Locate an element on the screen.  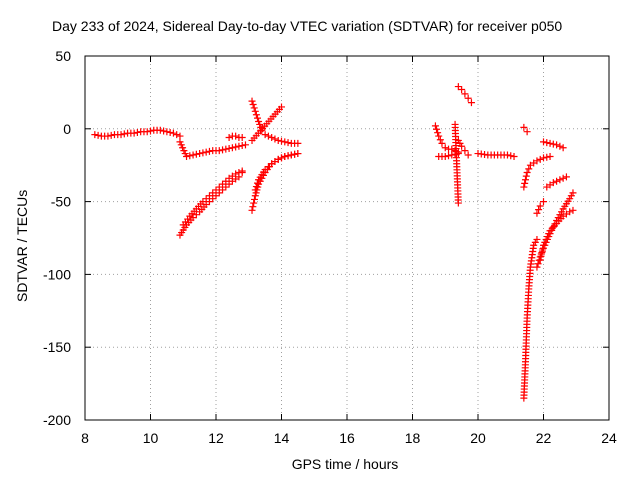
x-axis-label: GPS time / hours is located at coordinates (345, 464).